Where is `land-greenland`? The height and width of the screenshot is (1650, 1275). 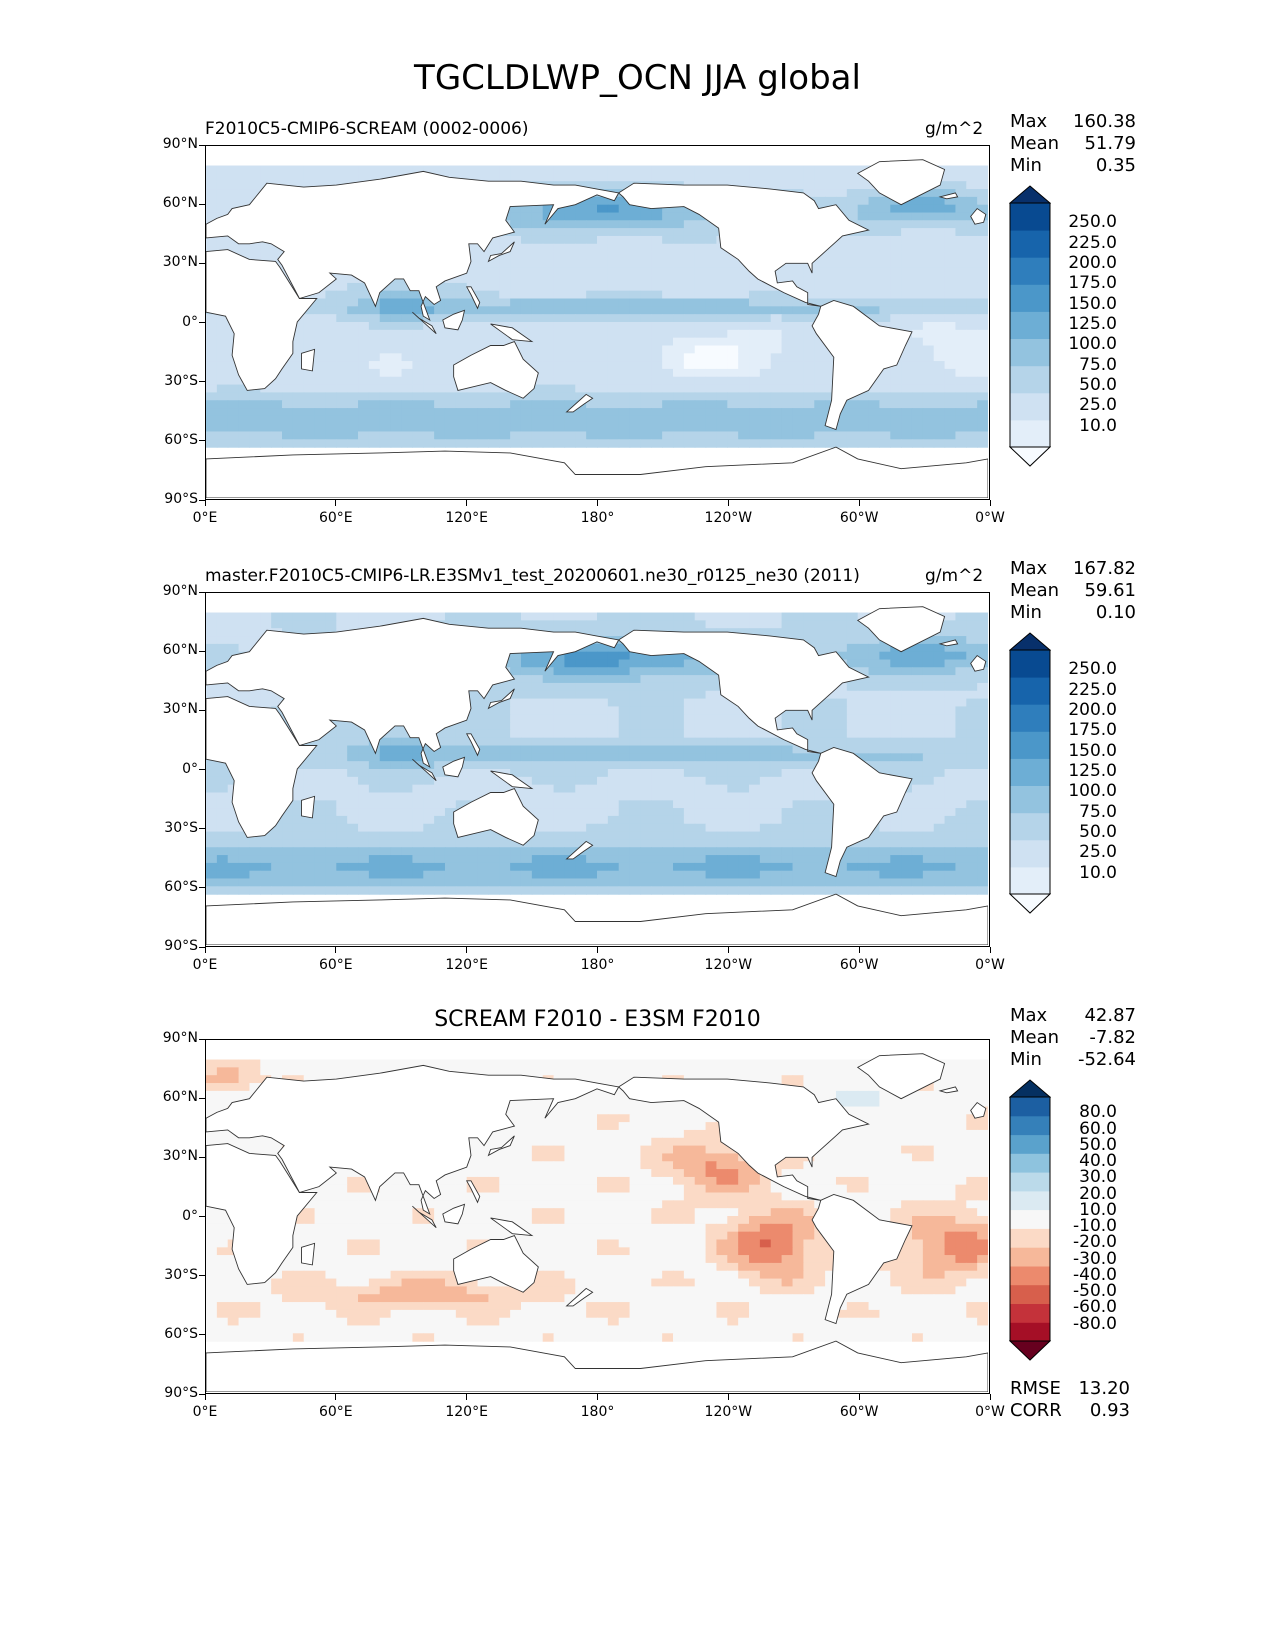
land-greenland is located at coordinates (901, 629).